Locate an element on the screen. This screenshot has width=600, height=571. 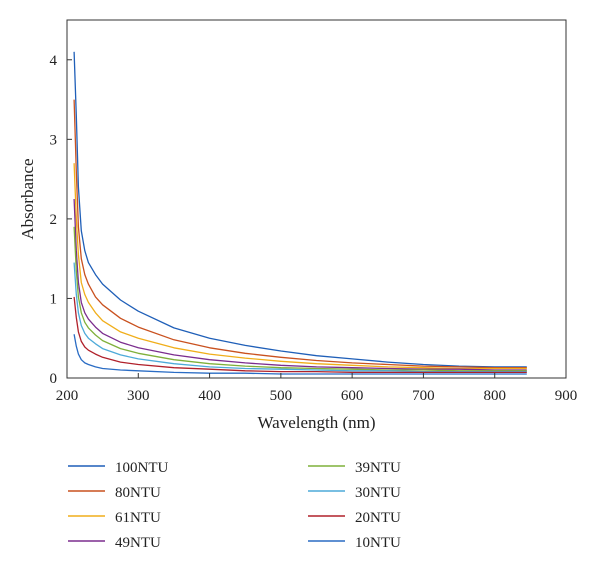
x-tick-label: 200 is located at coordinates (67, 396).